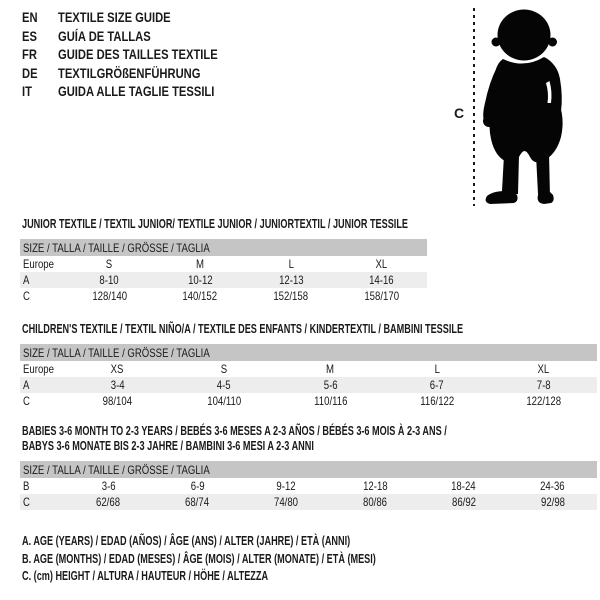  I want to click on size-cell: 158/170, so click(381, 296).